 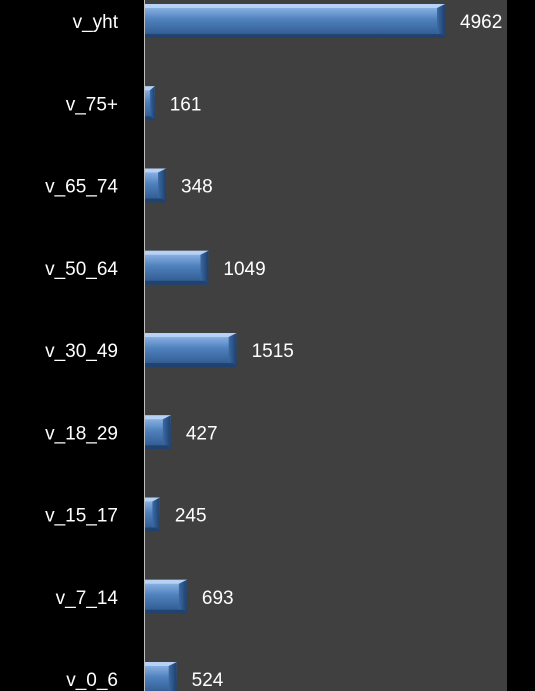 I want to click on data-label-v_18_29: 427, so click(x=202, y=433).